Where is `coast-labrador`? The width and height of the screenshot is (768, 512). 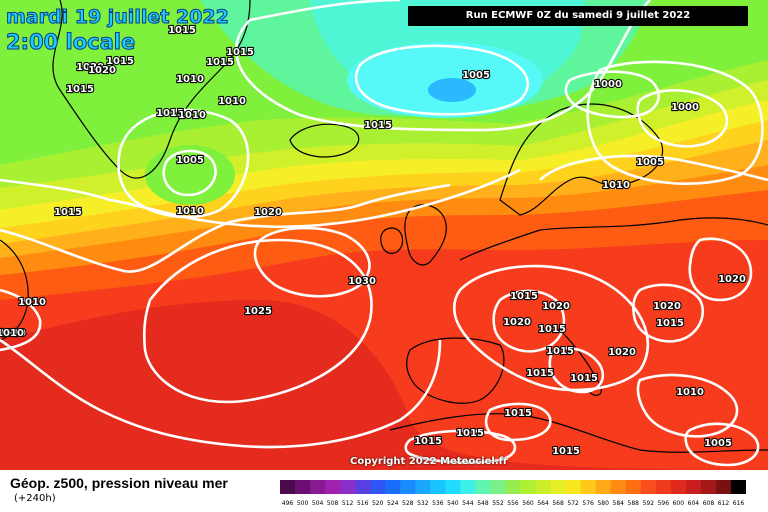
coast-labrador is located at coordinates (14, 290).